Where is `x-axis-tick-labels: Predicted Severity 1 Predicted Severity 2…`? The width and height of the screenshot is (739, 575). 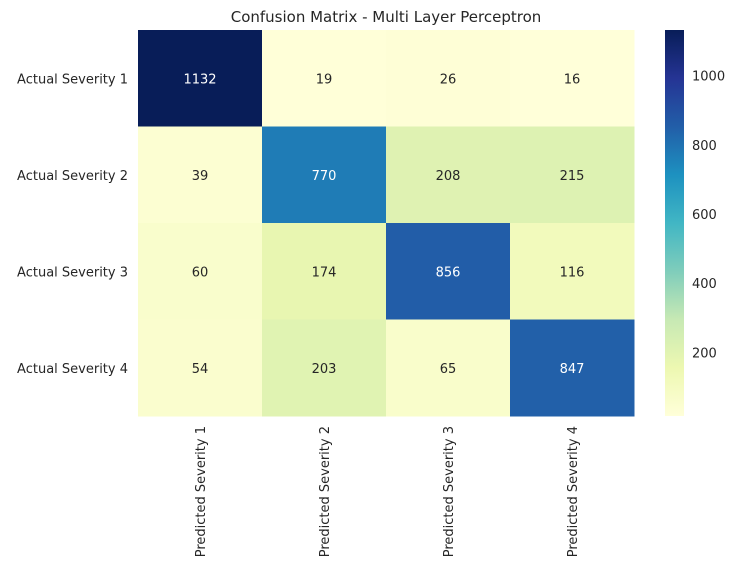
x-axis-tick-labels: Predicted Severity 1 Predicted Severity 2… is located at coordinates (387, 491).